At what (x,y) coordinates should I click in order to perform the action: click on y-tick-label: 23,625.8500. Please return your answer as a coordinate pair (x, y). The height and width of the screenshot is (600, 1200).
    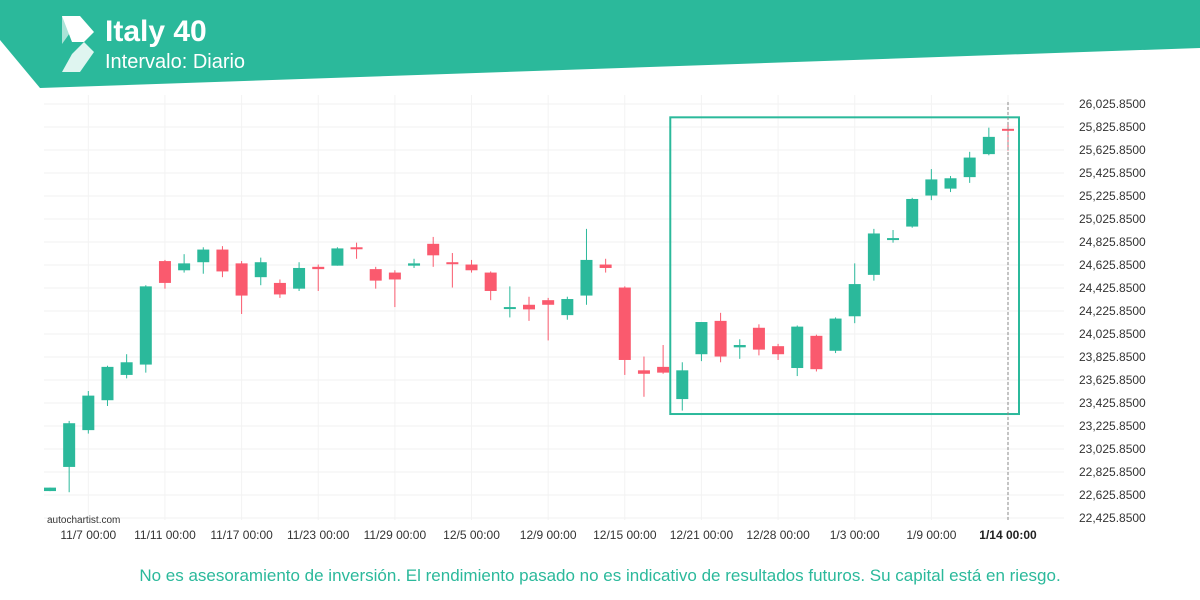
    Looking at the image, I should click on (1112, 380).